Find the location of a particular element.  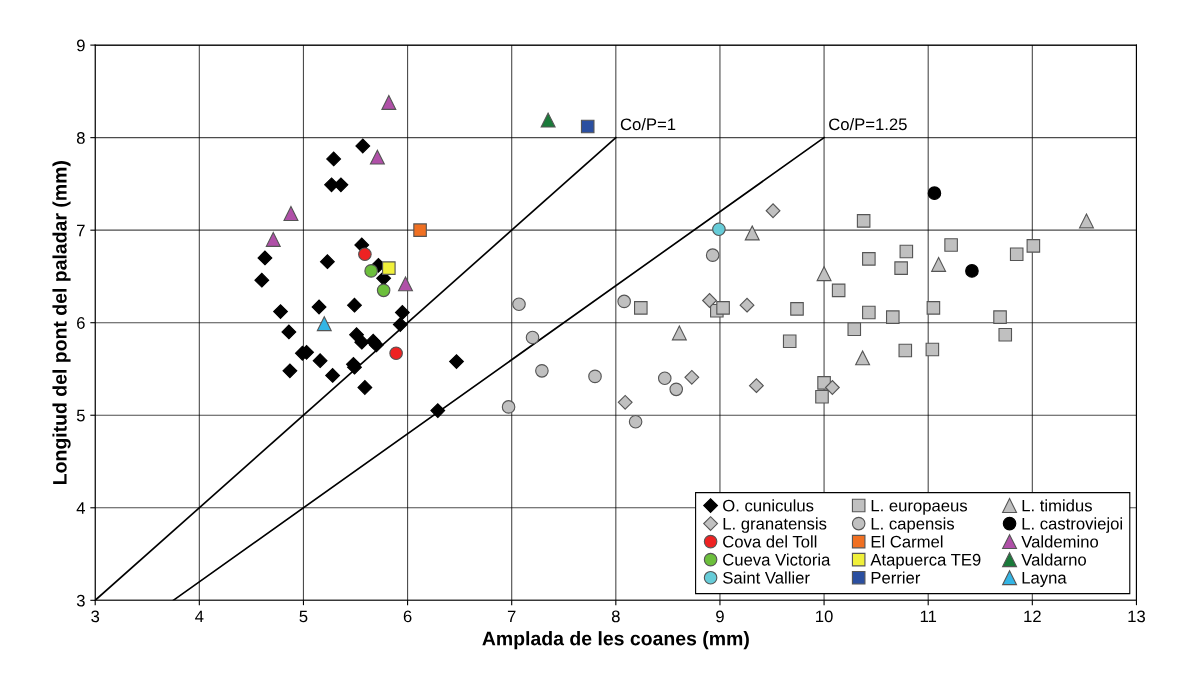

y-tick-label: 5 is located at coordinates (80, 415).